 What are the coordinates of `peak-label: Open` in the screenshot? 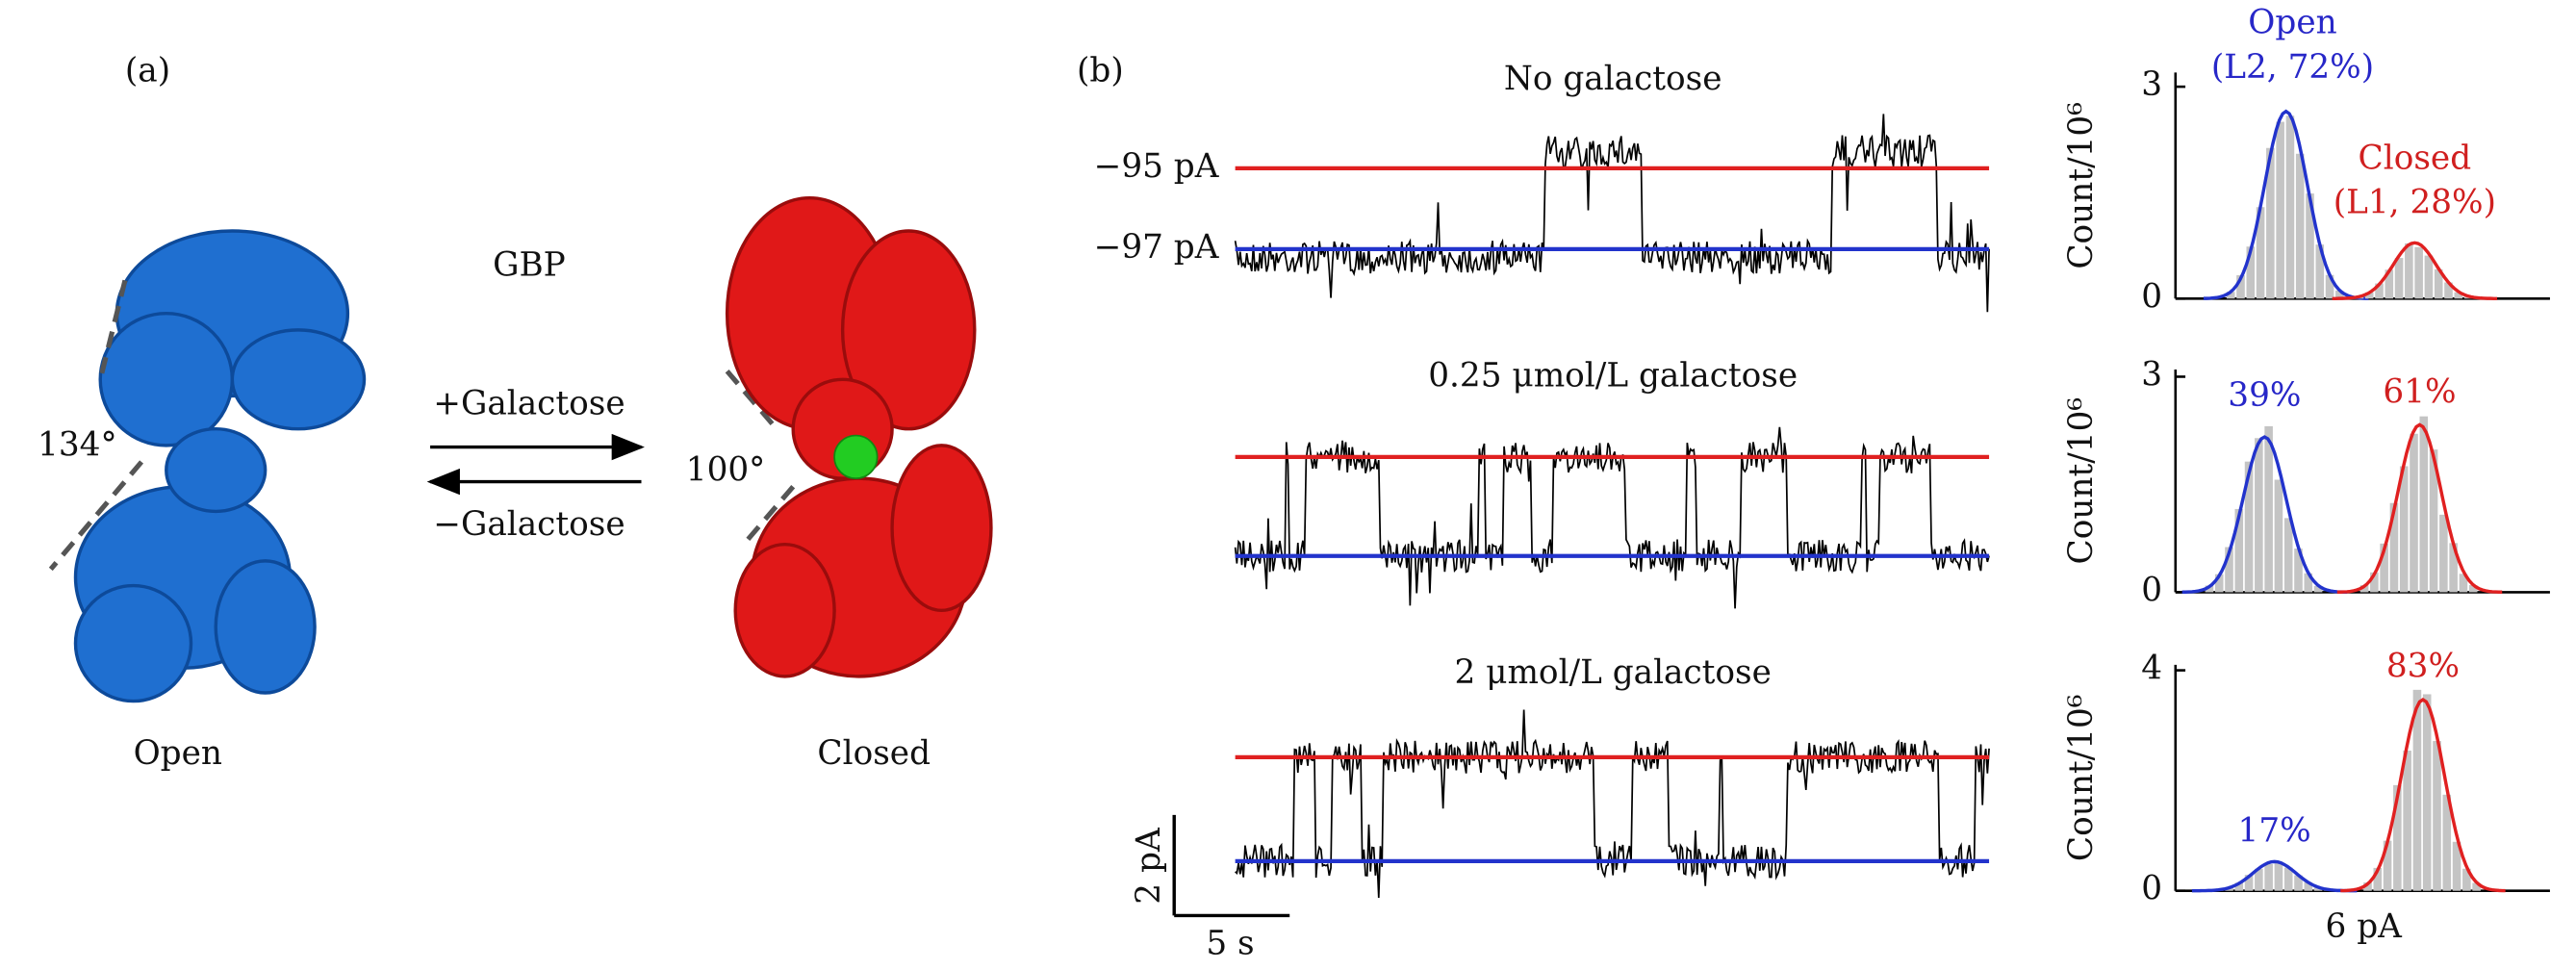 It's located at (2292, 23).